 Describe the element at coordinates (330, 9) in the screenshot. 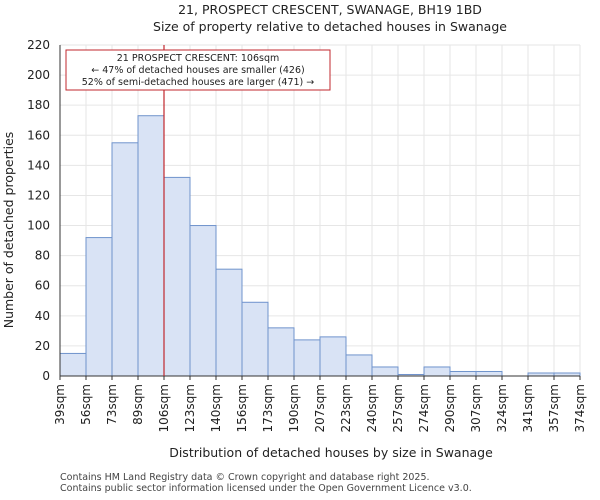

I see `chart-title: 21, PROSPECT CRESCENT, SWANAGE, BH19 1BD` at that location.